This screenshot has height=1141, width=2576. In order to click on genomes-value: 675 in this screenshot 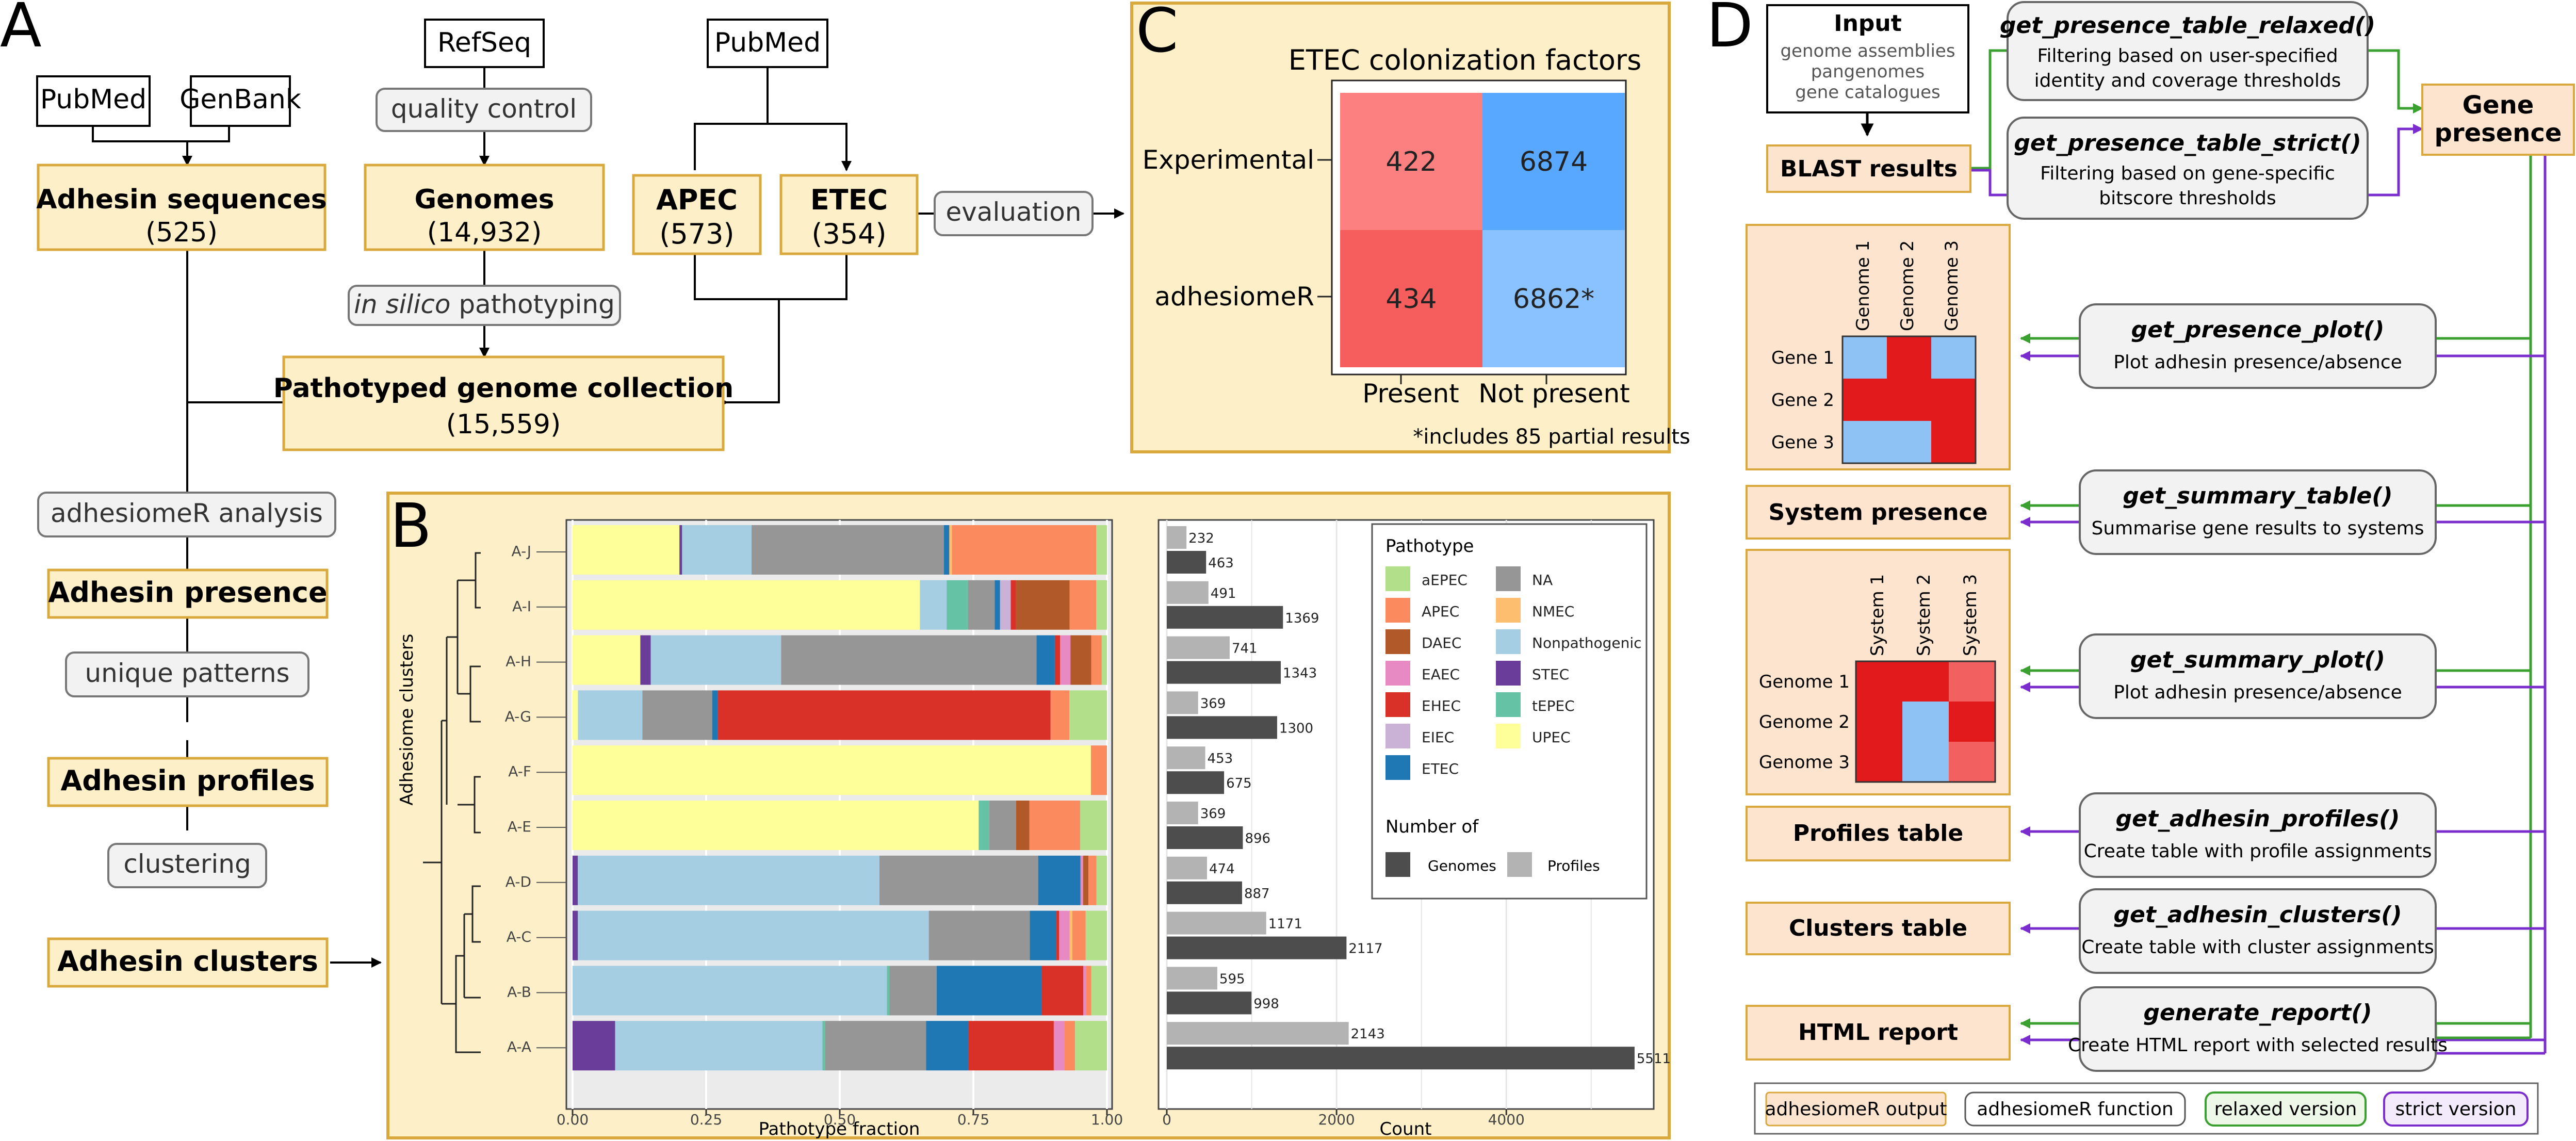, I will do `click(1239, 783)`.